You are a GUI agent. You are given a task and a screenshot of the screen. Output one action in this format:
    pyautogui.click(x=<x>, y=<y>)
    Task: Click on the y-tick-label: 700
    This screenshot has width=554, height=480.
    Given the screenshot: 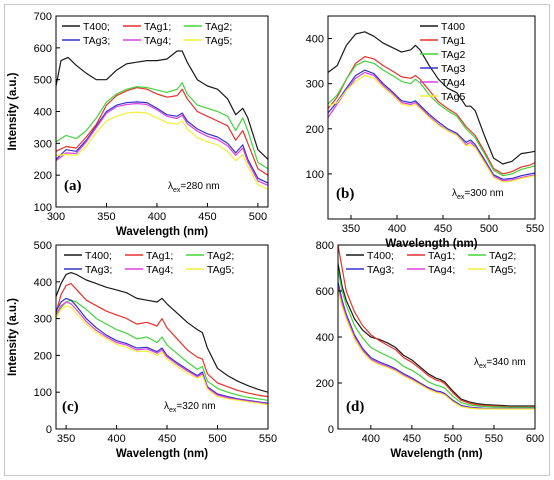 What is the action you would take?
    pyautogui.click(x=43, y=17)
    